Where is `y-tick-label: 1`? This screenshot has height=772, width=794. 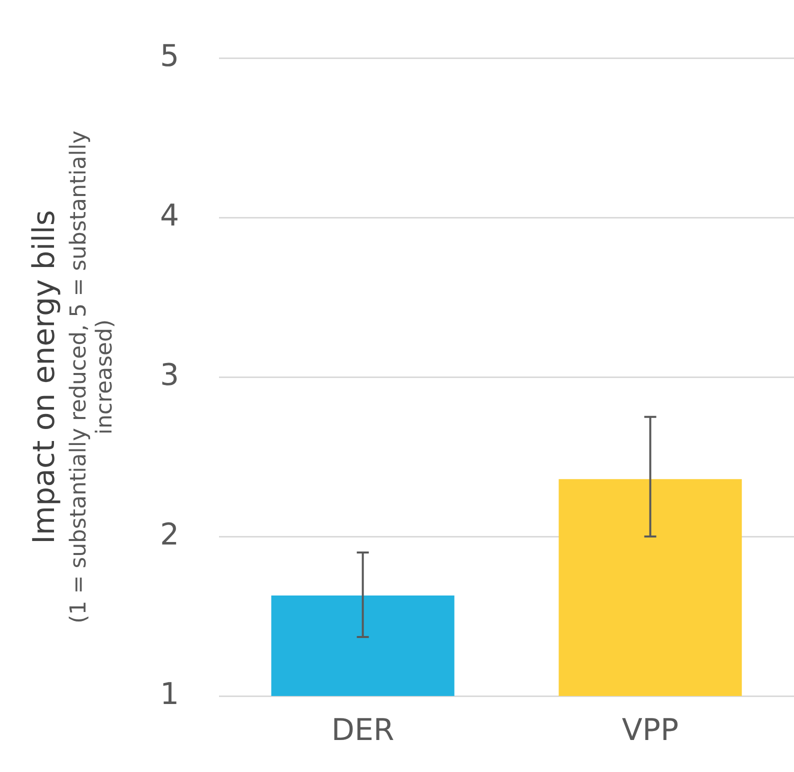
y-tick-label: 1 is located at coordinates (170, 694).